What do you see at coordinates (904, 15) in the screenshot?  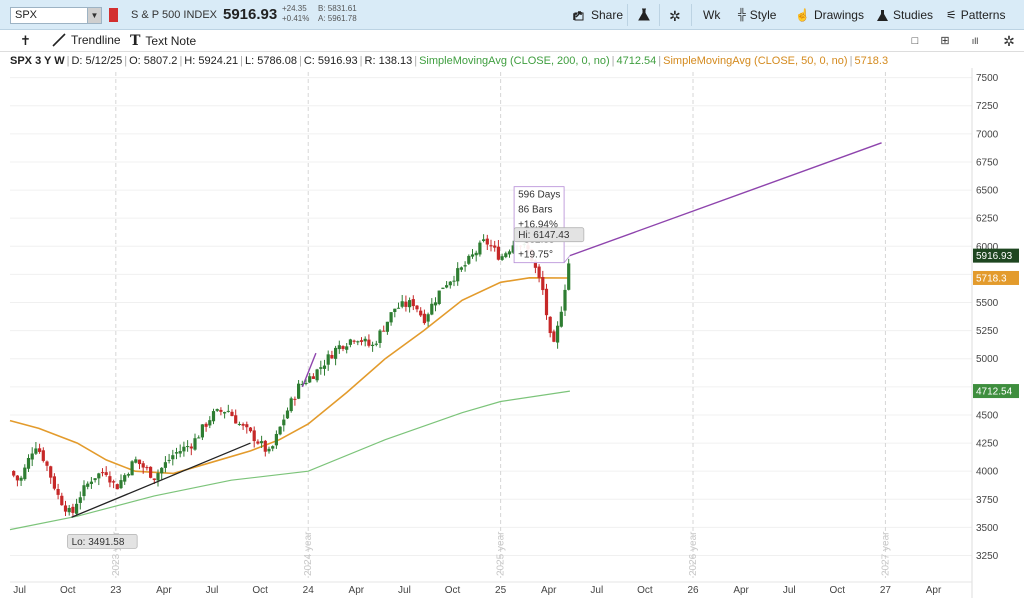 I see `studies-button: Studies` at bounding box center [904, 15].